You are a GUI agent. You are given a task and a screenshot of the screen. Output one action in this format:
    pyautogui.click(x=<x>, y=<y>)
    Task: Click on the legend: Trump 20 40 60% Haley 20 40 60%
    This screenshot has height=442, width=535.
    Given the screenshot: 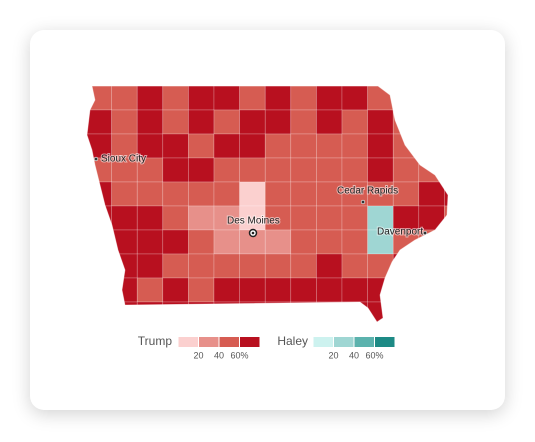 What is the action you would take?
    pyautogui.click(x=266, y=347)
    